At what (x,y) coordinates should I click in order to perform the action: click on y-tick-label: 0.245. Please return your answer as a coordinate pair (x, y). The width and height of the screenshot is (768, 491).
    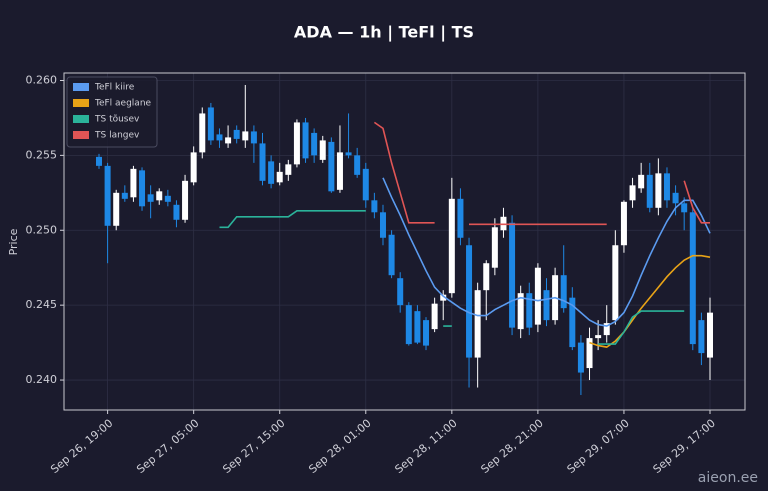
    Looking at the image, I should click on (42, 304).